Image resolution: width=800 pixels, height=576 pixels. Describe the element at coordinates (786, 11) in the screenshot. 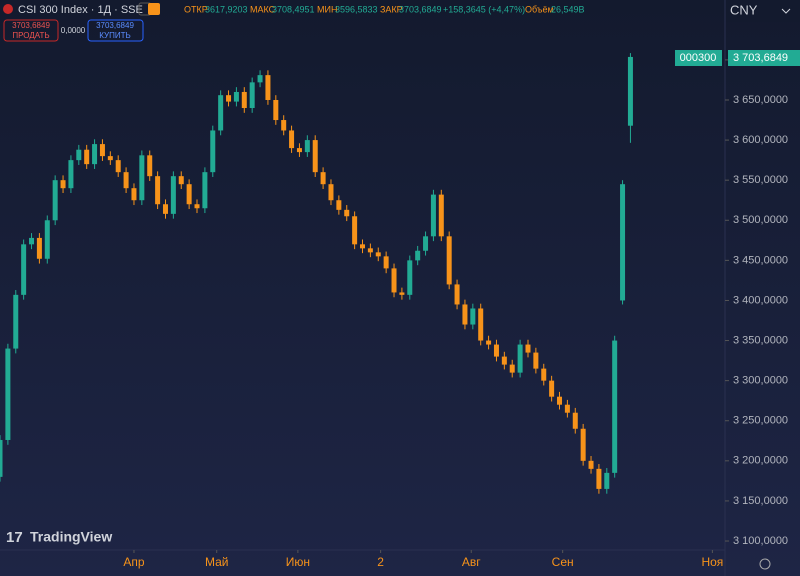

I see `dropdown-arrow` at that location.